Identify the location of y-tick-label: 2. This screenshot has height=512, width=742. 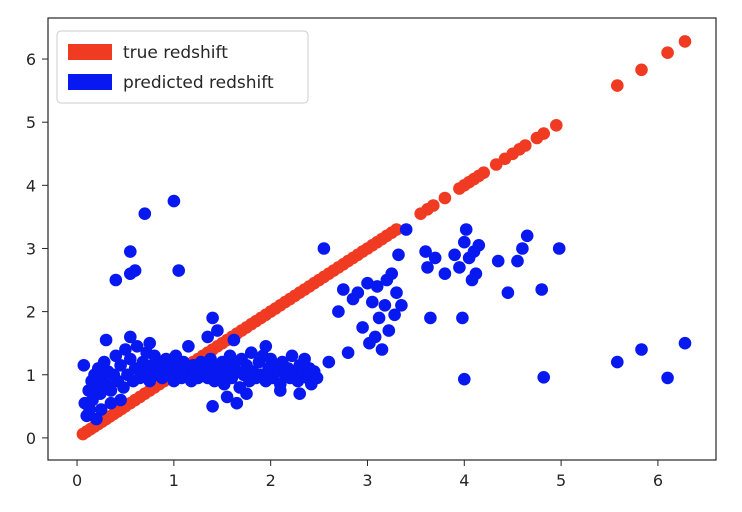
(31, 312).